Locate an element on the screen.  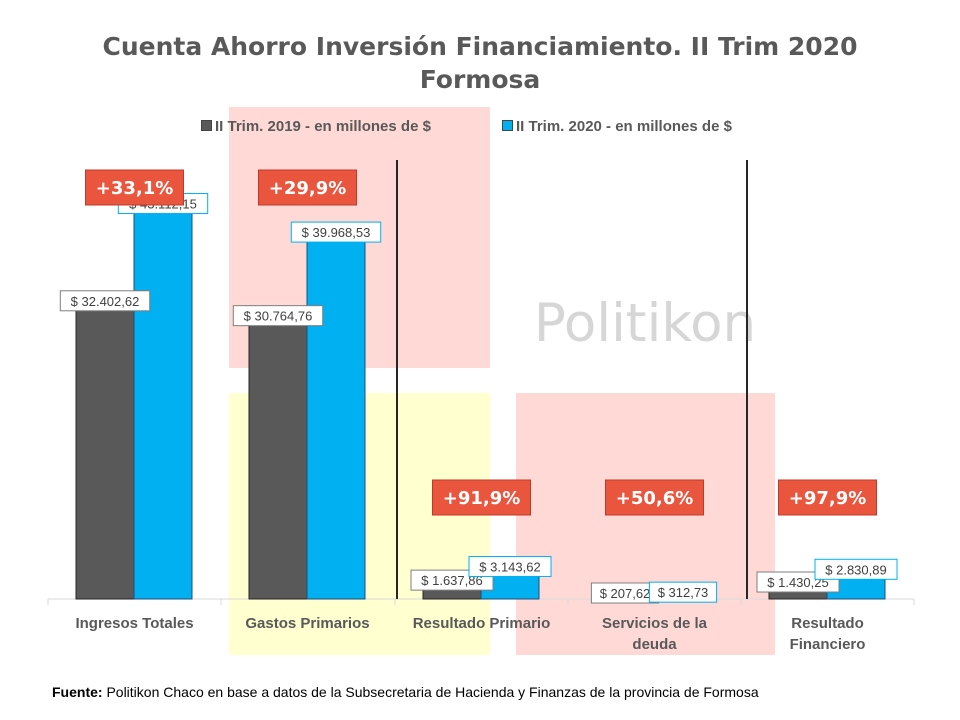
legend-label-2019: II Trim. 2019 - en millones de $ is located at coordinates (323, 126).